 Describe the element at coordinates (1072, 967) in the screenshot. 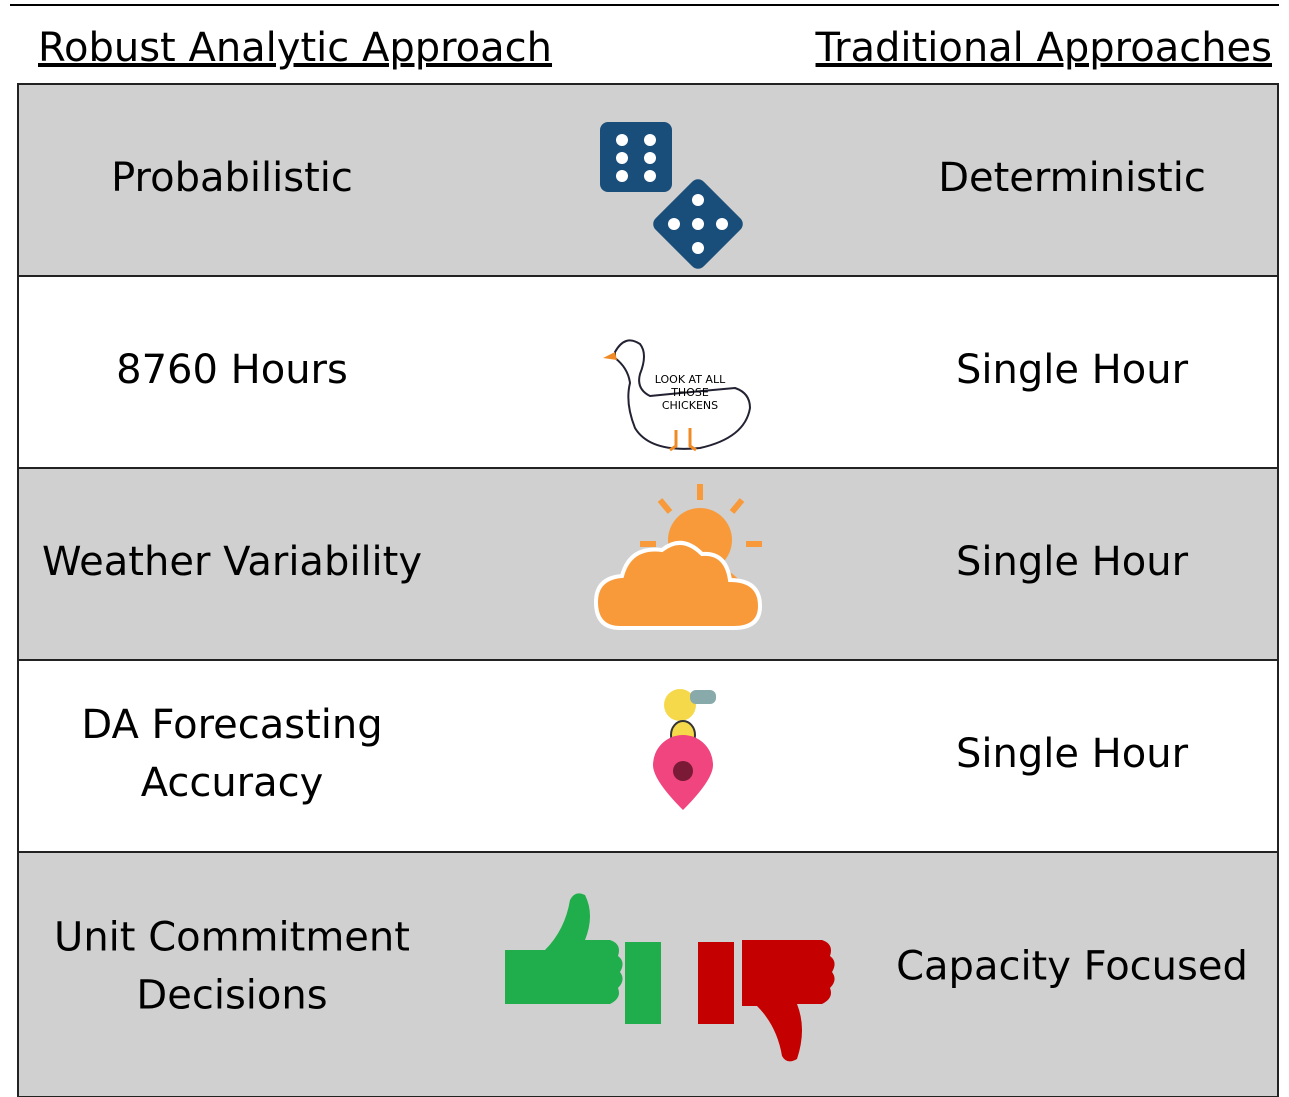

I see `row-right-text: Capacity Focused` at that location.